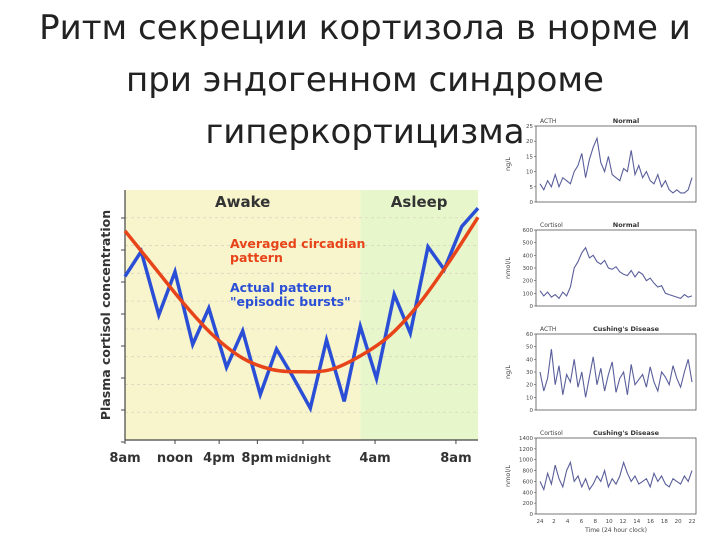 The image size is (720, 540). What do you see at coordinates (650, 522) in the screenshot?
I see `mini-x-tick-label: 16` at bounding box center [650, 522].